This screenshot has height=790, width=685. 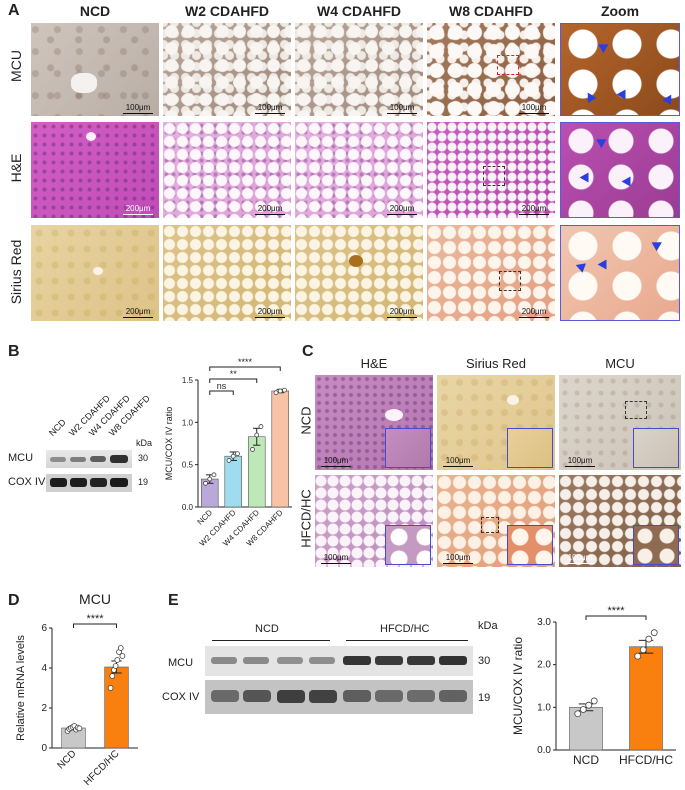 What do you see at coordinates (339, 661) in the screenshot?
I see `blot-e-mcu` at bounding box center [339, 661].